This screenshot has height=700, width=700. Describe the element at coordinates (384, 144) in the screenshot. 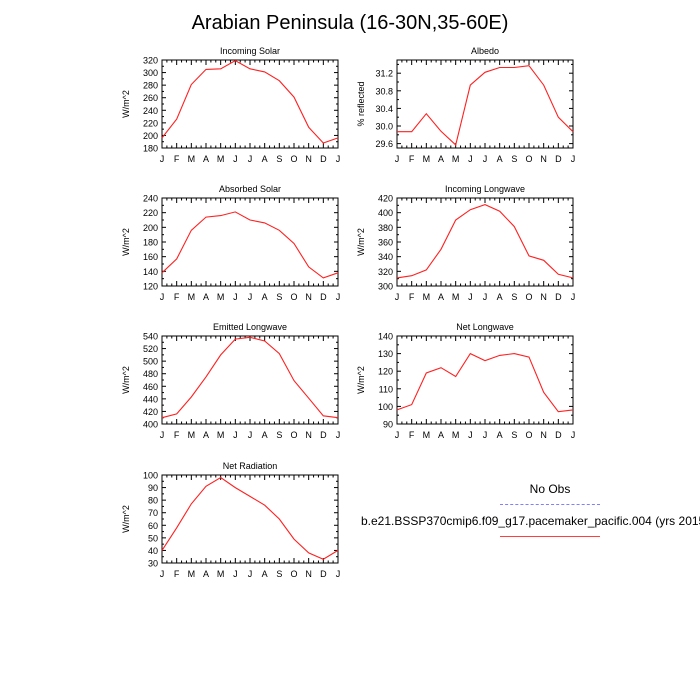

I see `y-tick-label: 29.6` at that location.